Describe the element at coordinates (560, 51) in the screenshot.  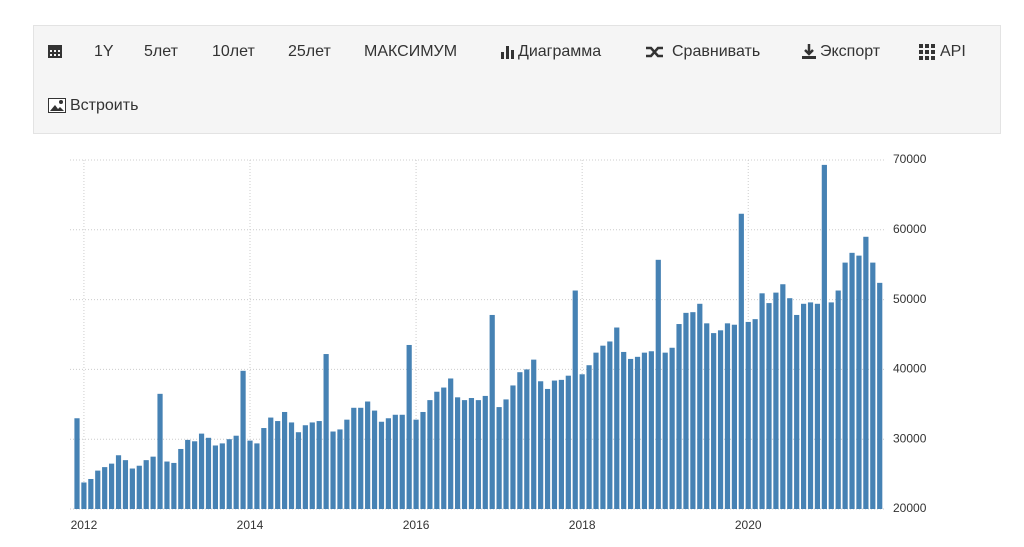
I see `chart-button: Диаграмма` at that location.